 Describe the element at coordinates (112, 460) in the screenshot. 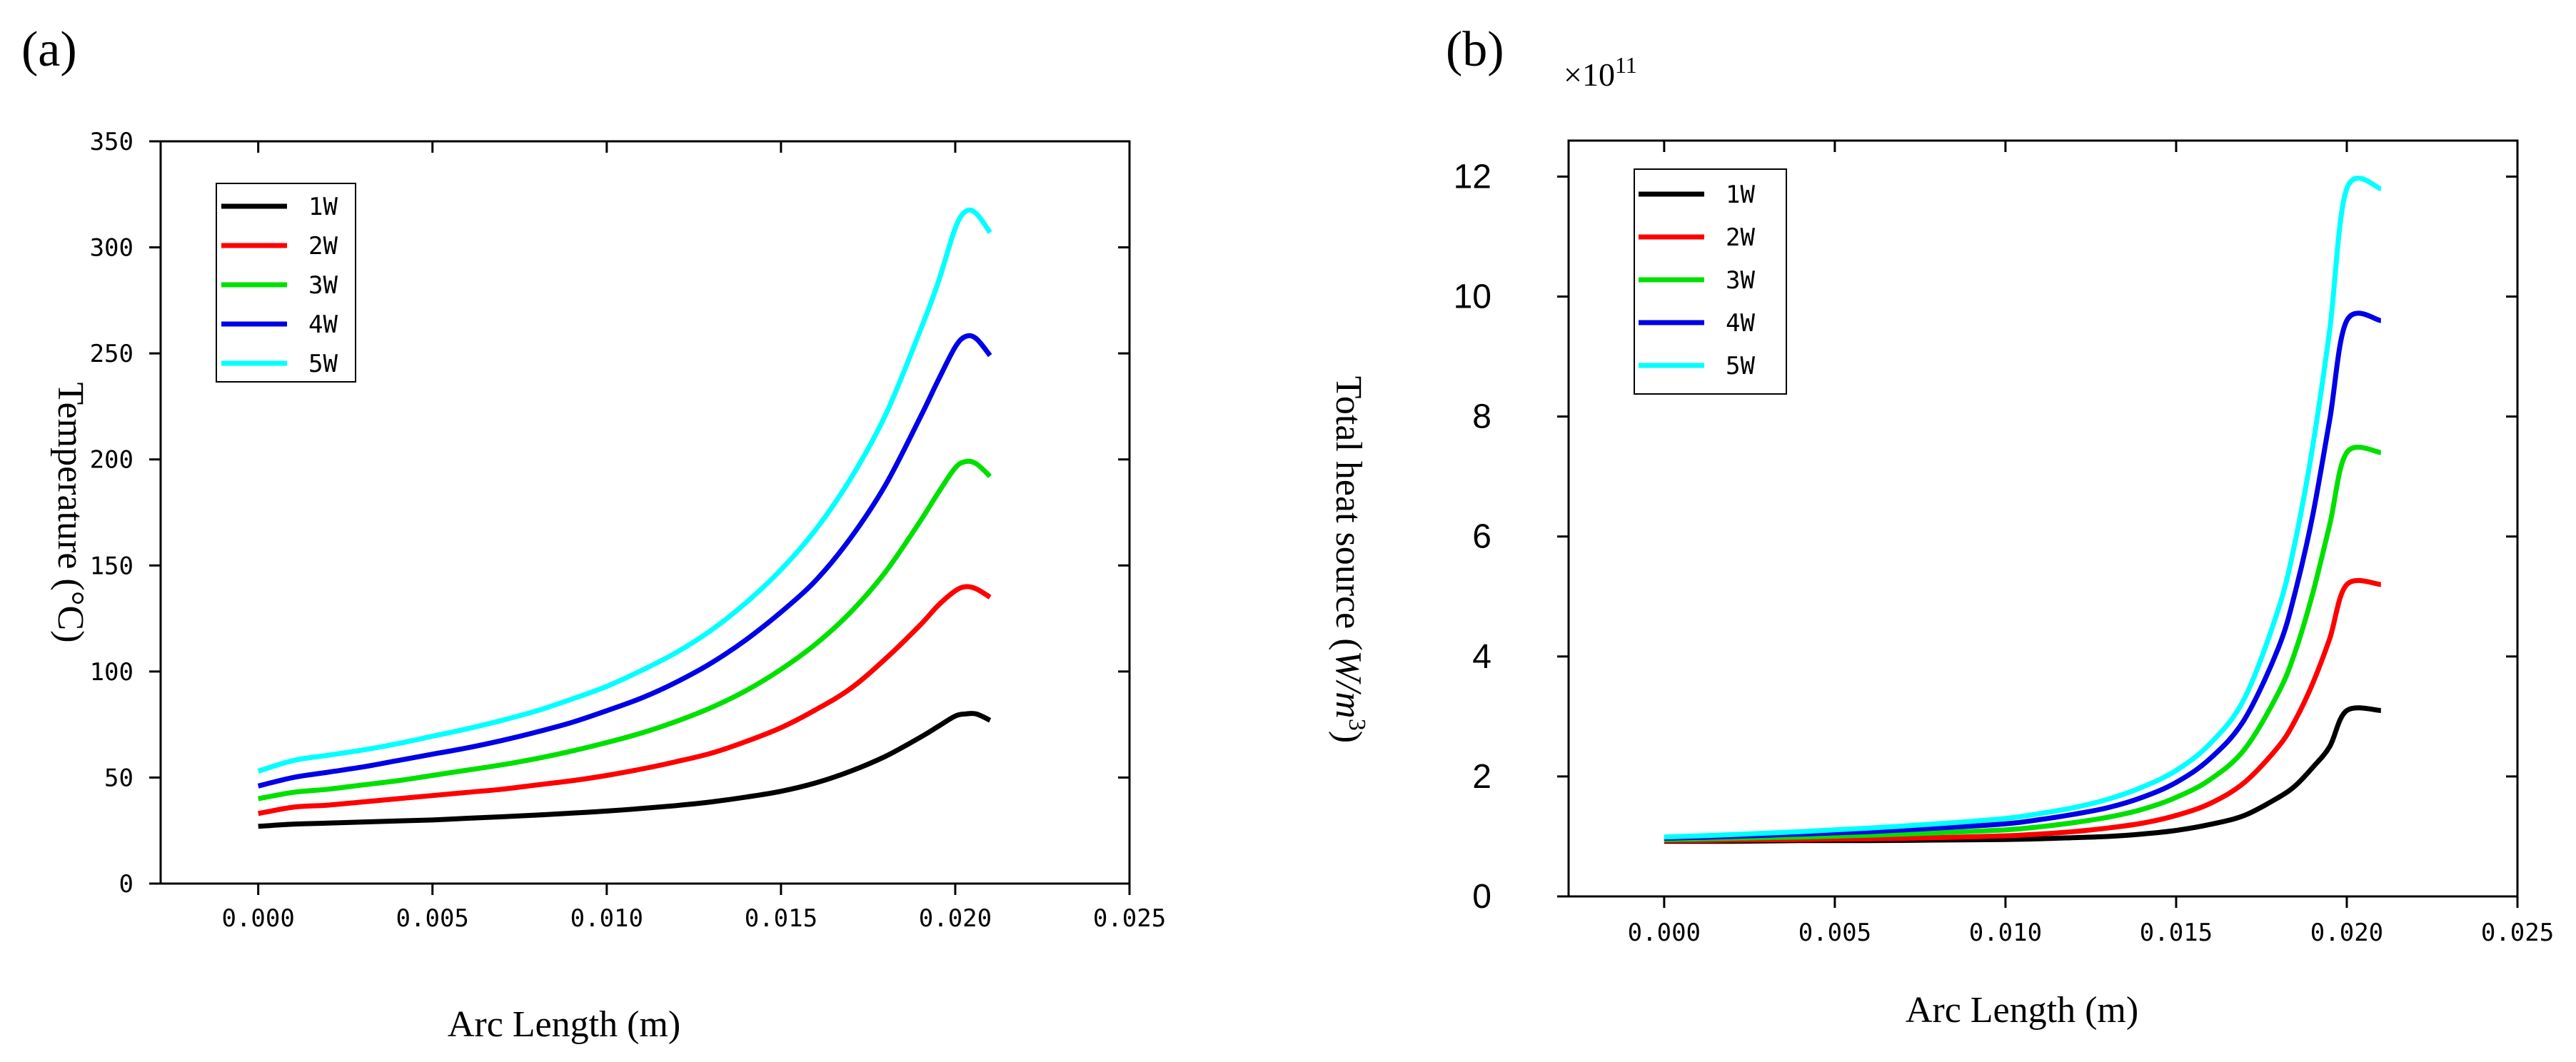

I see `panel-a-y-tick-label: 200` at that location.